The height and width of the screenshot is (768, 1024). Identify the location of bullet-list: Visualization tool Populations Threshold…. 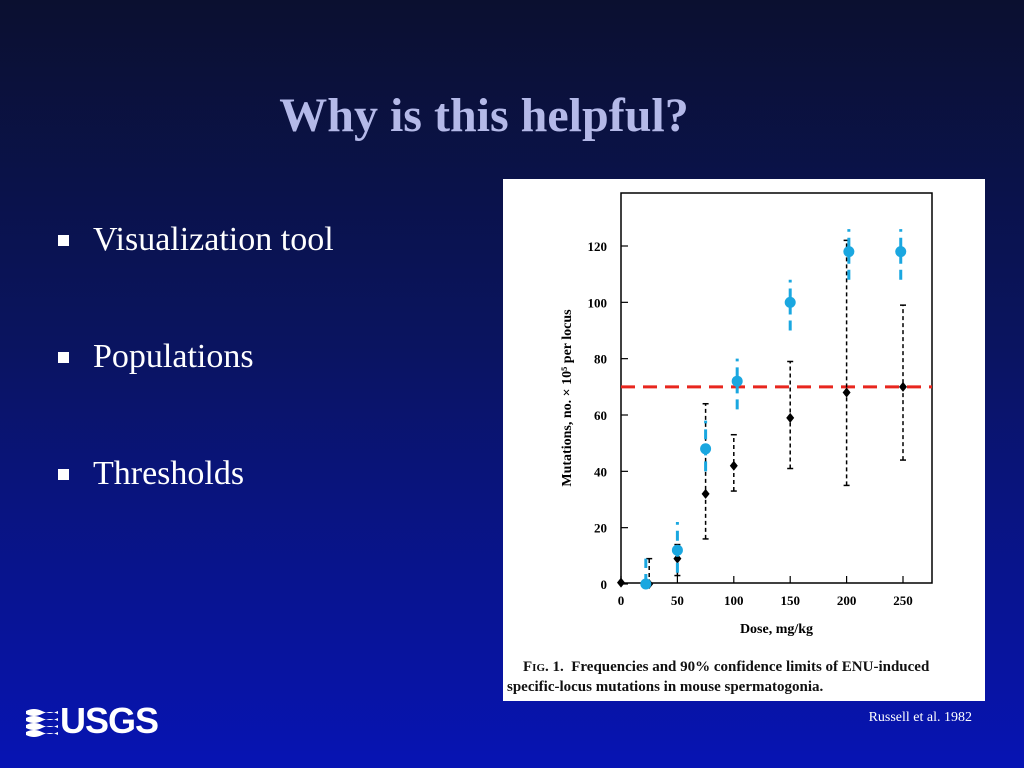
(196, 391).